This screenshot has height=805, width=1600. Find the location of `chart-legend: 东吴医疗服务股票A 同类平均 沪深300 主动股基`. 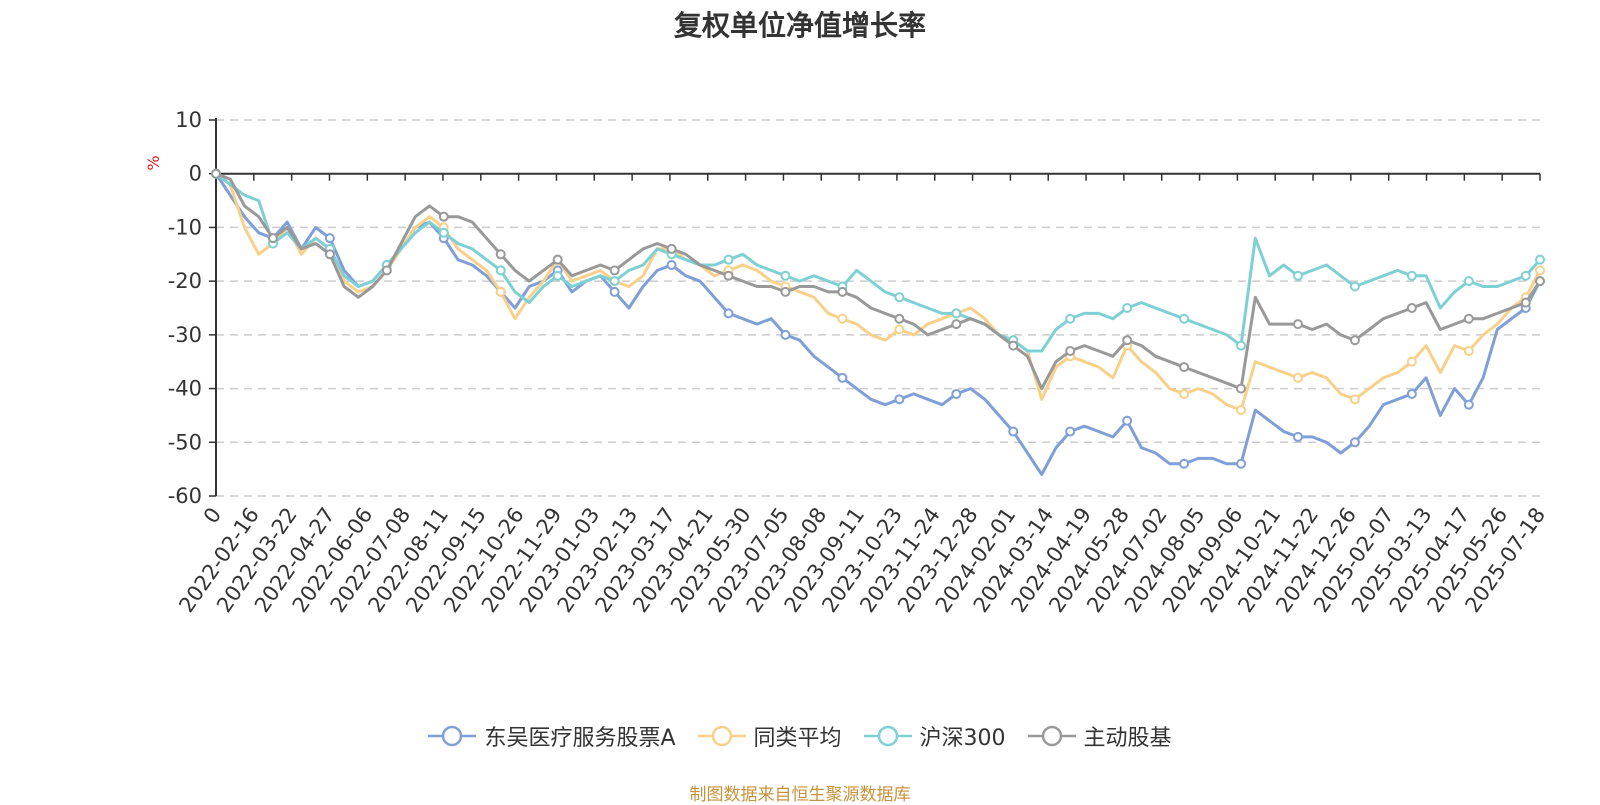

chart-legend: 东吴医疗服务股票A 同类平均 沪深300 主动股基 is located at coordinates (800, 736).